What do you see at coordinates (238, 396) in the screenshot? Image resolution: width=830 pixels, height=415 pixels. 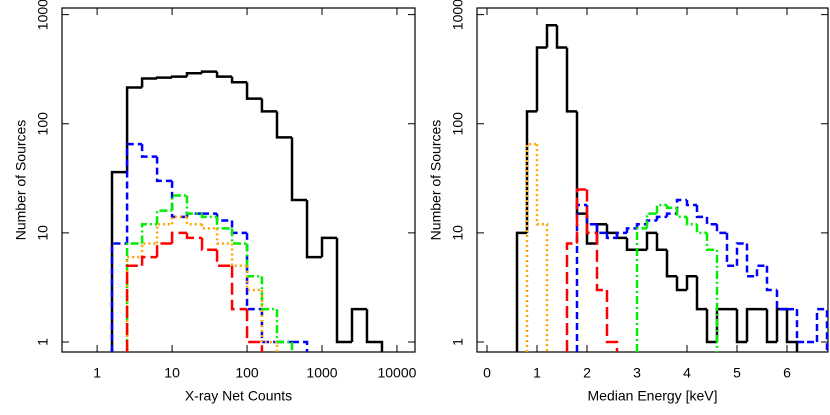 I see `x-axis-label: X-ray Net Counts` at bounding box center [238, 396].